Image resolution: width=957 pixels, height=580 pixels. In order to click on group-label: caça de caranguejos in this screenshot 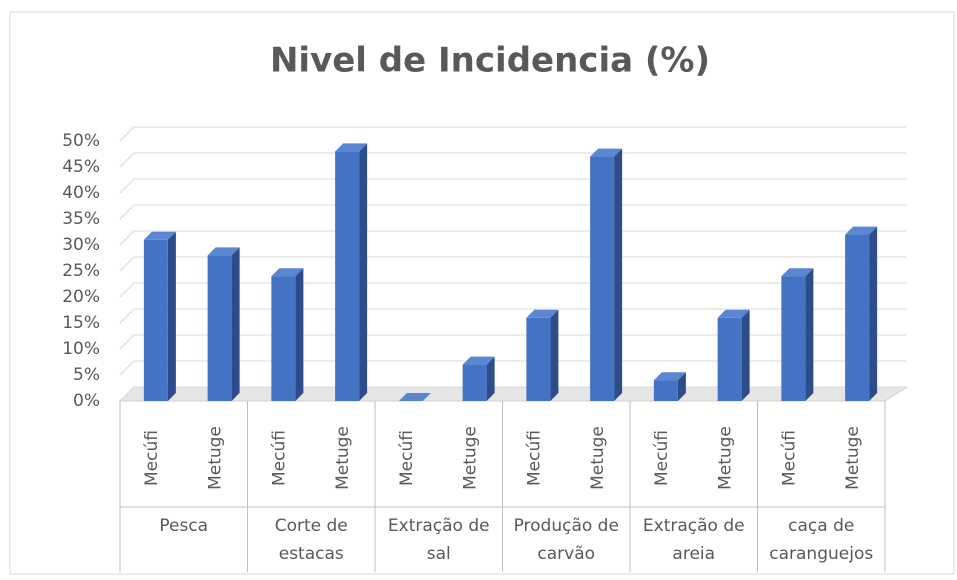, I will do `click(821, 540)`.